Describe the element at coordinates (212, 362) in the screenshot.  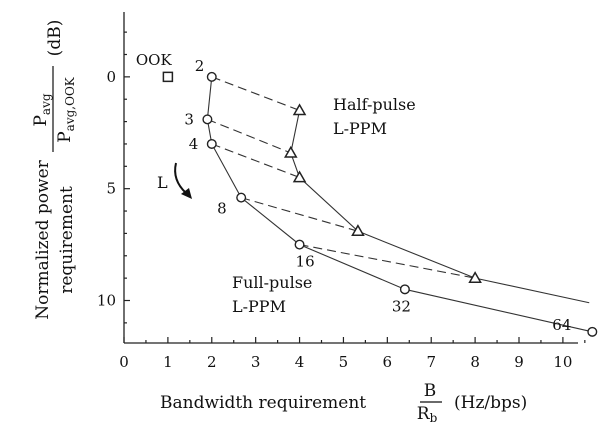
I see `x-tick-label: 2` at that location.